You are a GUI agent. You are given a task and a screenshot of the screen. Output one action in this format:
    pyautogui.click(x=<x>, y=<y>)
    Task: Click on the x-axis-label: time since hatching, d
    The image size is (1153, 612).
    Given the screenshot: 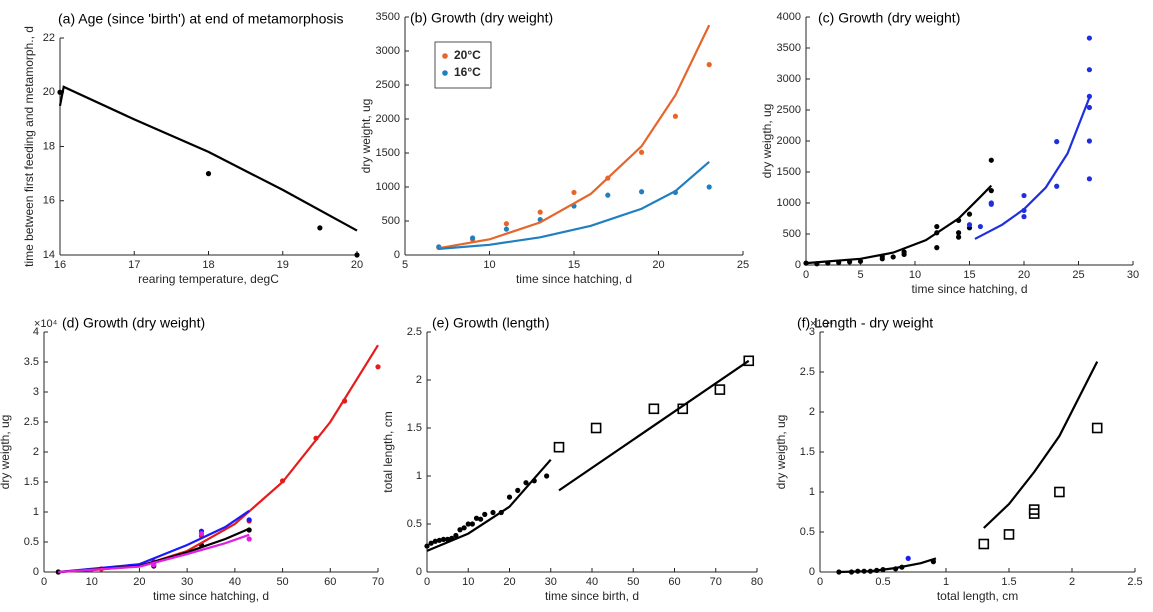 What is the action you would take?
    pyautogui.click(x=574, y=279)
    